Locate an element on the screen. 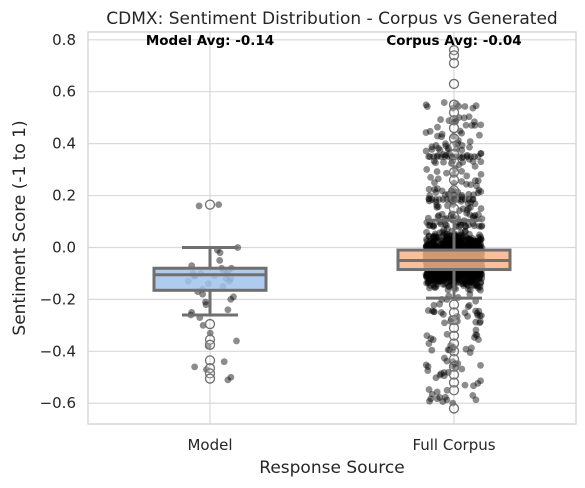 The image size is (585, 488). y-tick-label: 0.6 is located at coordinates (64, 92).